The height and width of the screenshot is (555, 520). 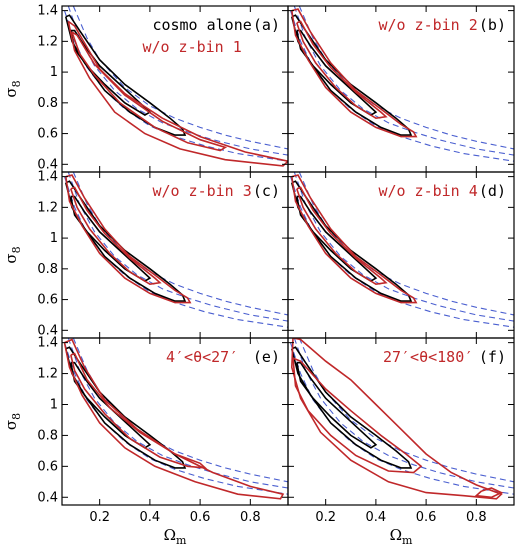 I want to click on panel-tag: (f), so click(x=492, y=357).